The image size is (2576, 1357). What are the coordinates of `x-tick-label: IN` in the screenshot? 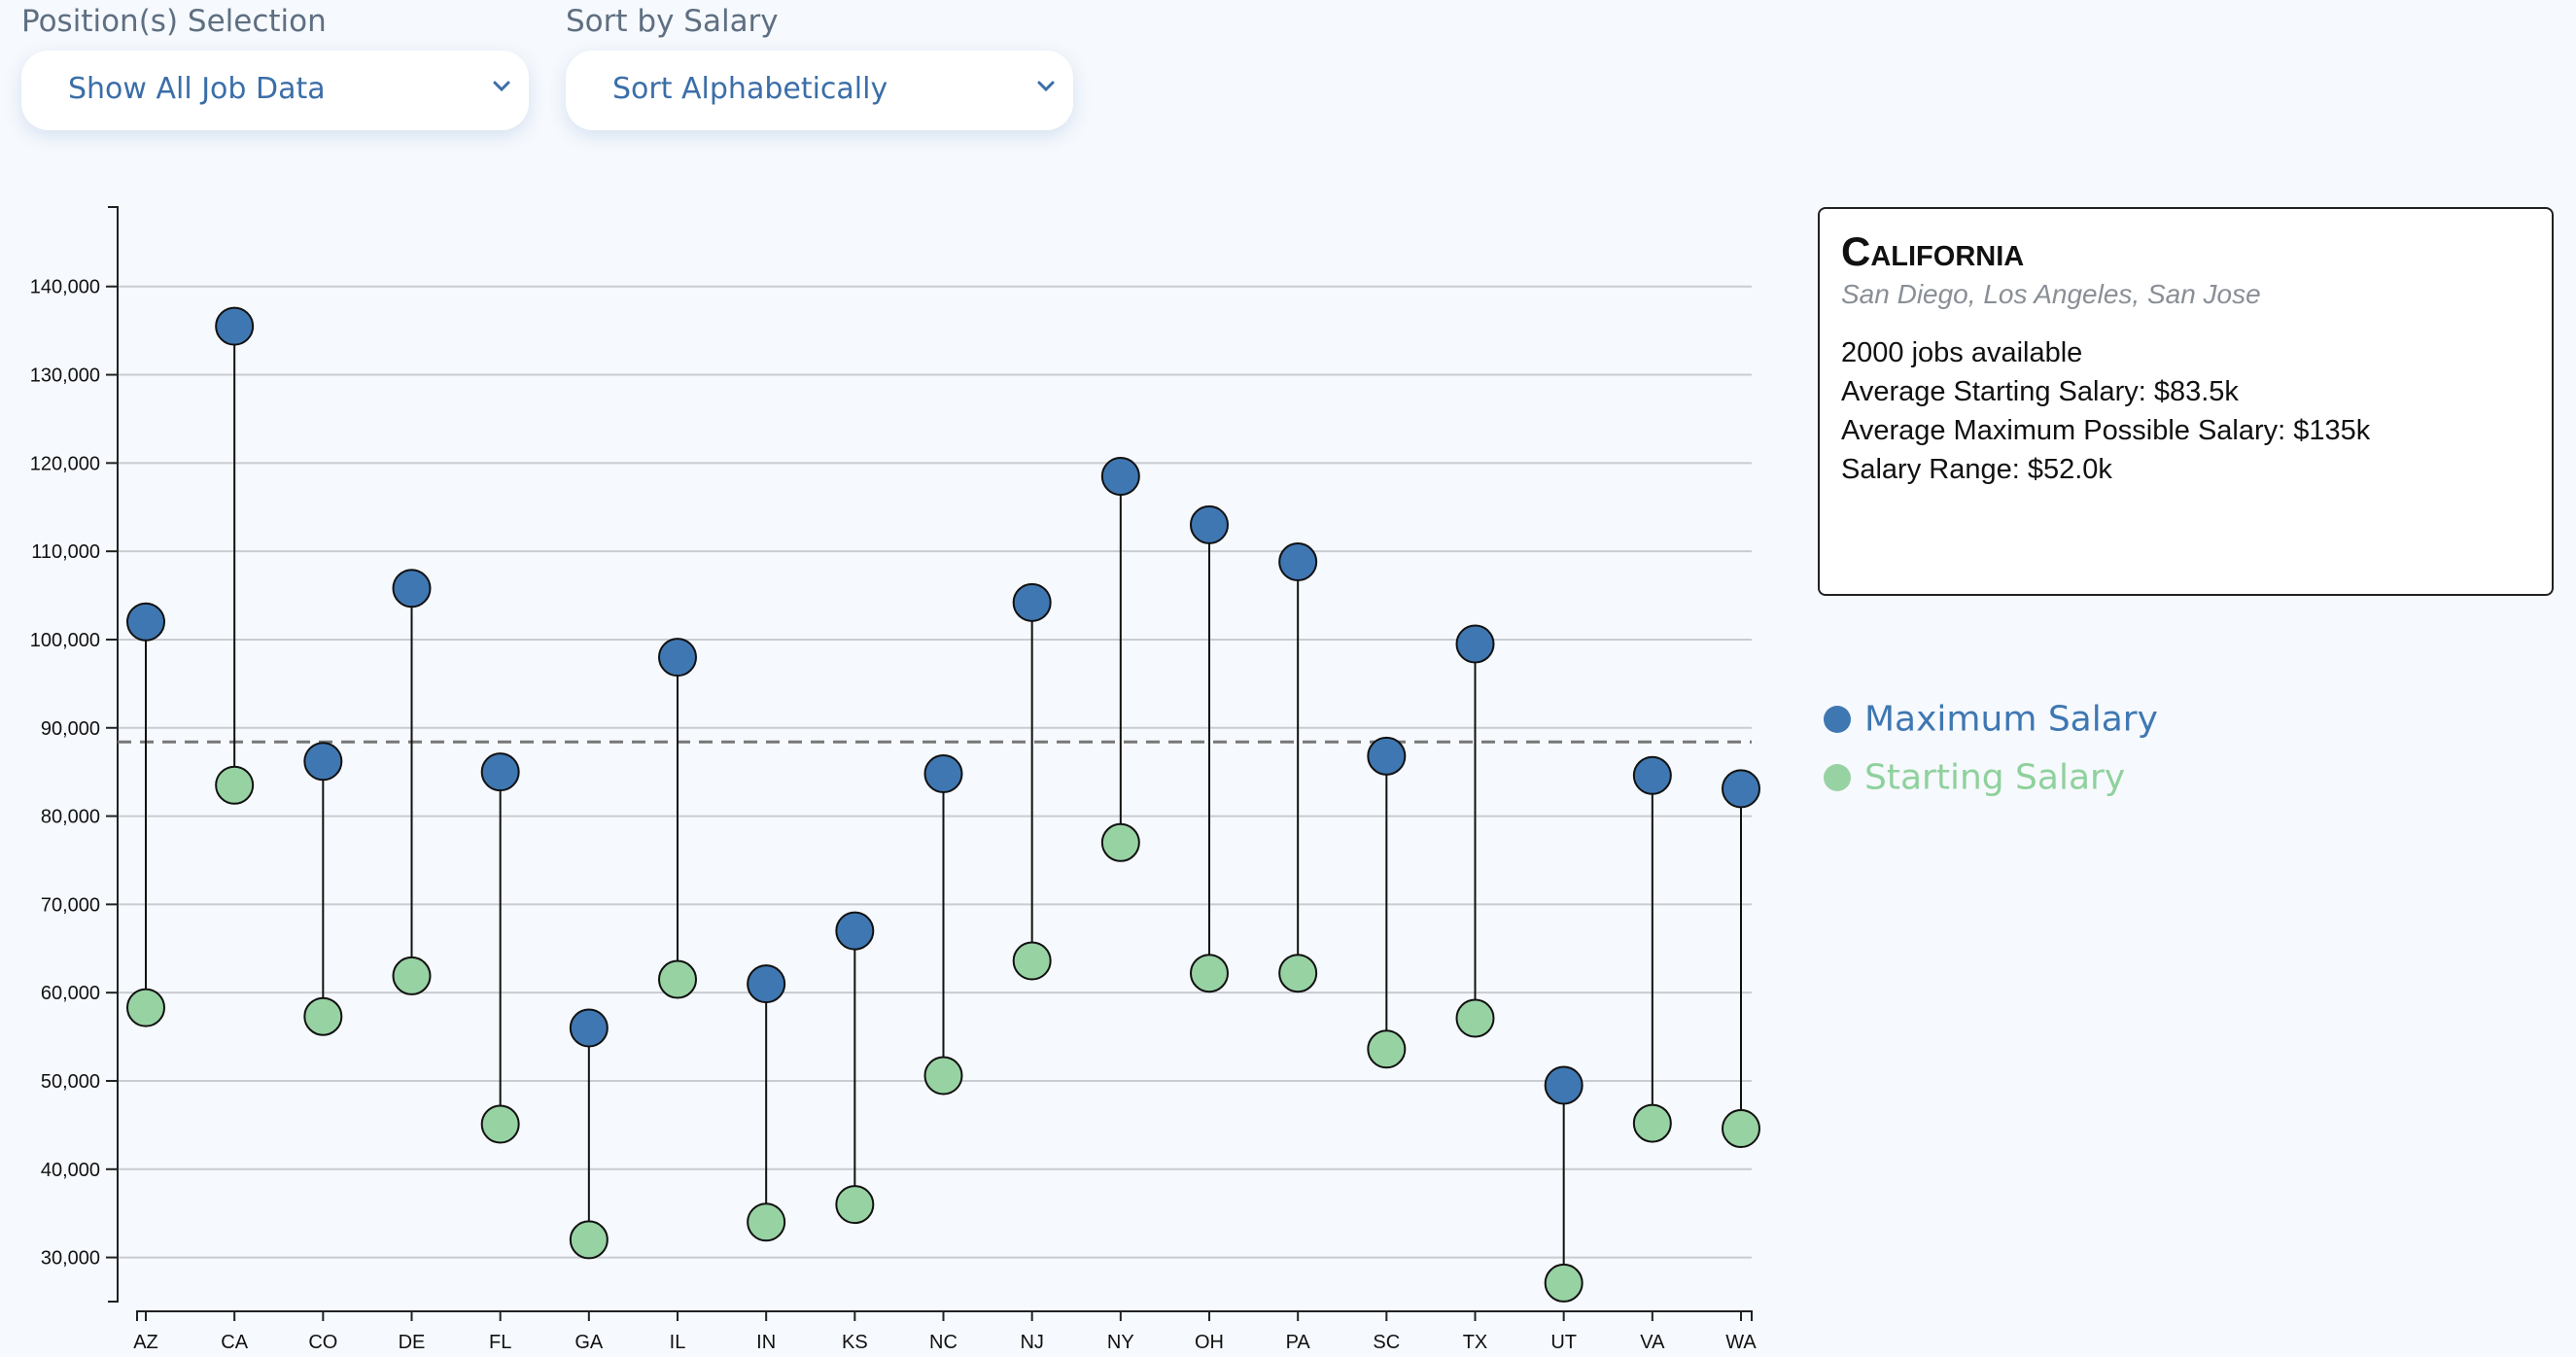 It's located at (766, 1342).